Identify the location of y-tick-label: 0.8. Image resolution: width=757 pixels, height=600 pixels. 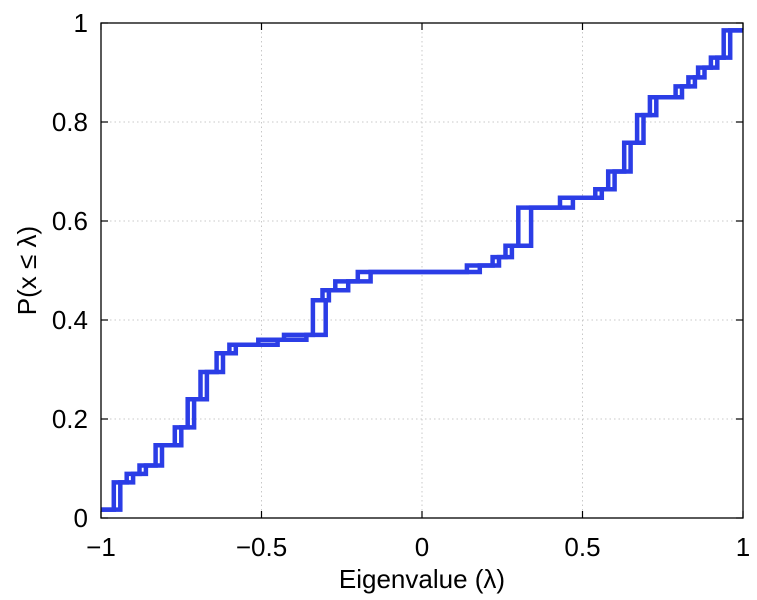
(70, 122).